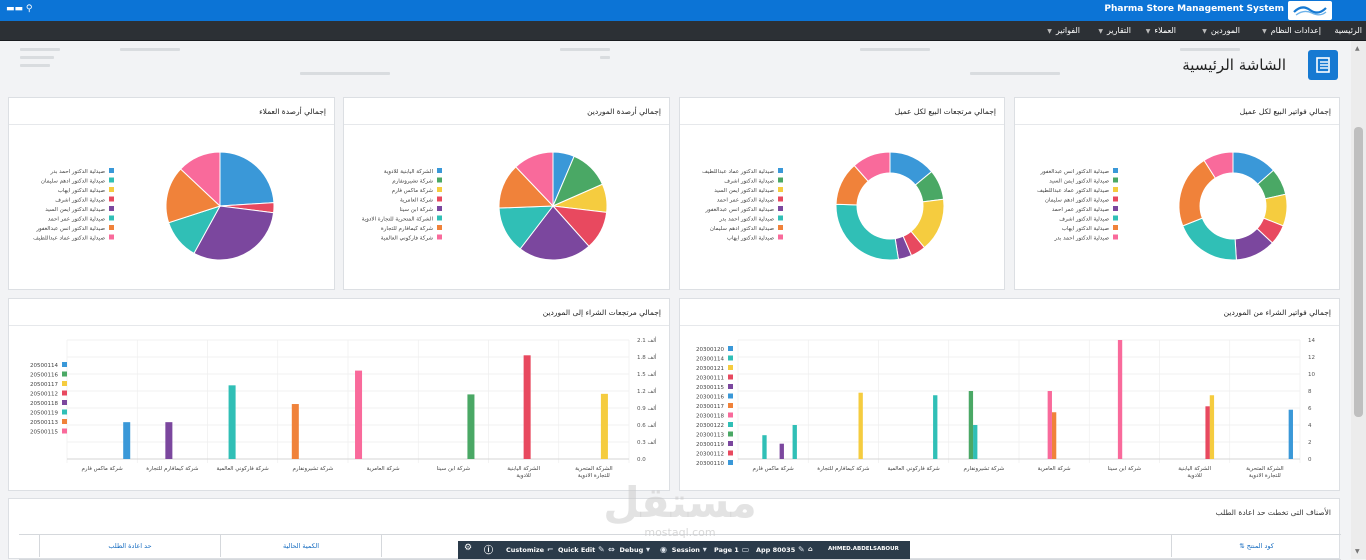 Image resolution: width=1366 pixels, height=560 pixels. Describe the element at coordinates (1310, 10) in the screenshot. I see `app-logo` at that location.